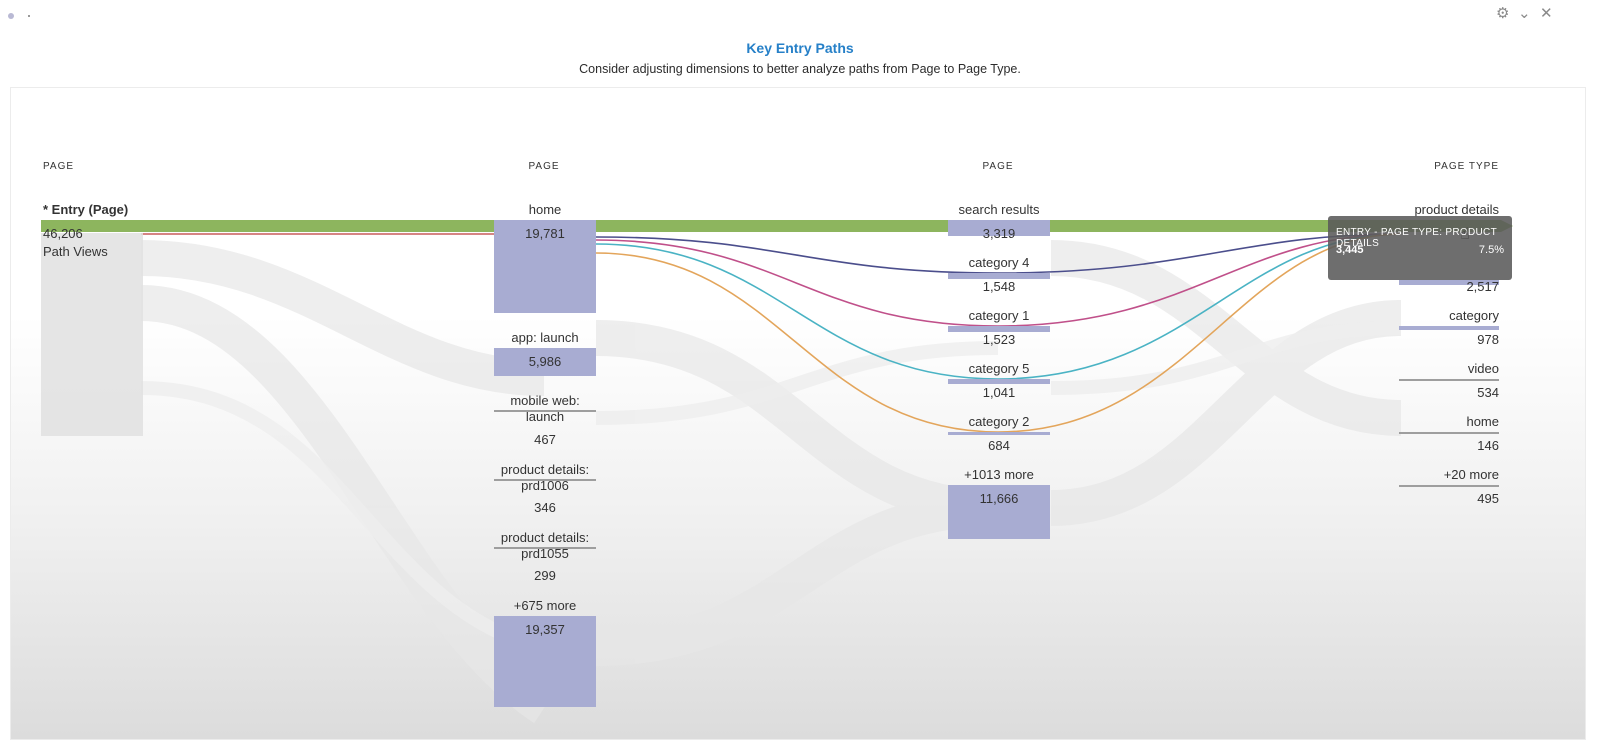 The width and height of the screenshot is (1600, 740). Describe the element at coordinates (1350, 250) in the screenshot. I see `tooltip-count: 3,445` at that location.